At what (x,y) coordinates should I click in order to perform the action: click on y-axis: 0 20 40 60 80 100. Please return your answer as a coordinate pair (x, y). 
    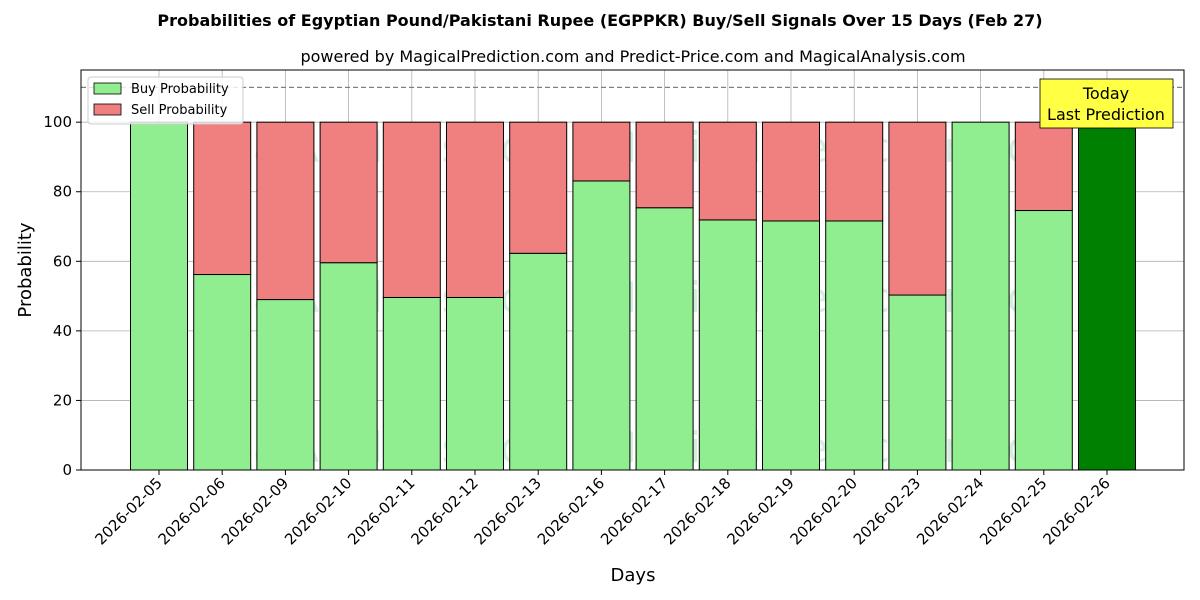
    Looking at the image, I should click on (62, 296).